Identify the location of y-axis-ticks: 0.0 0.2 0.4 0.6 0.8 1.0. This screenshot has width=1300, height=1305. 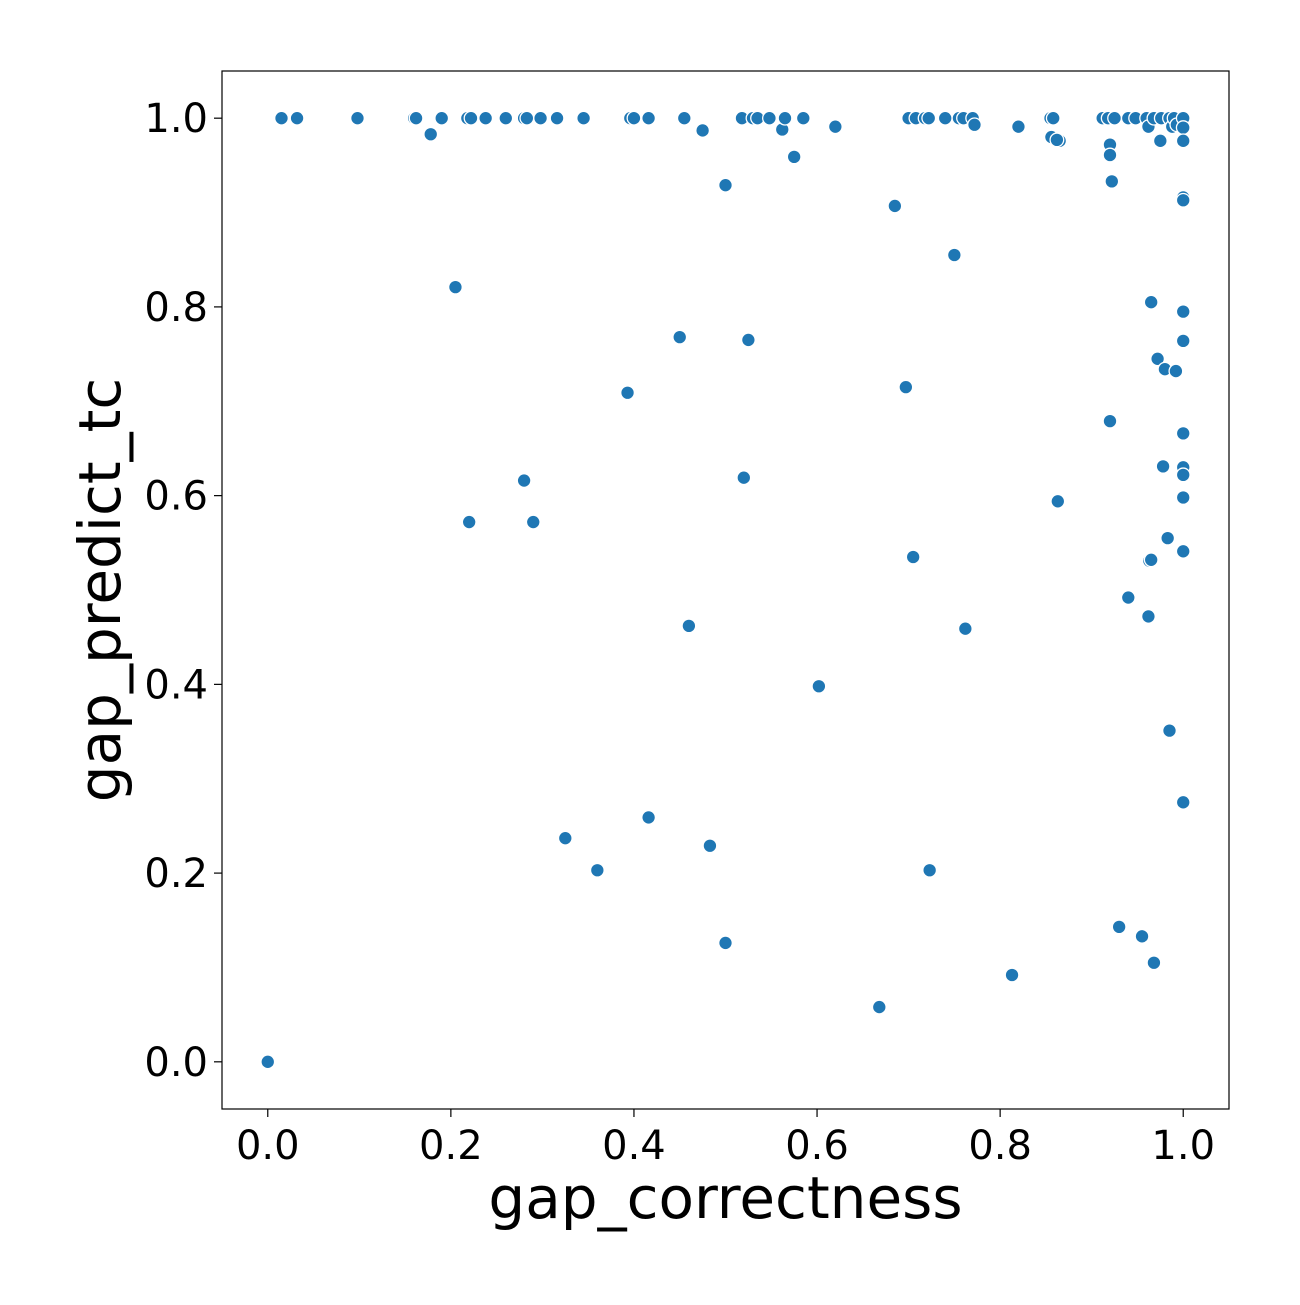
(183, 591).